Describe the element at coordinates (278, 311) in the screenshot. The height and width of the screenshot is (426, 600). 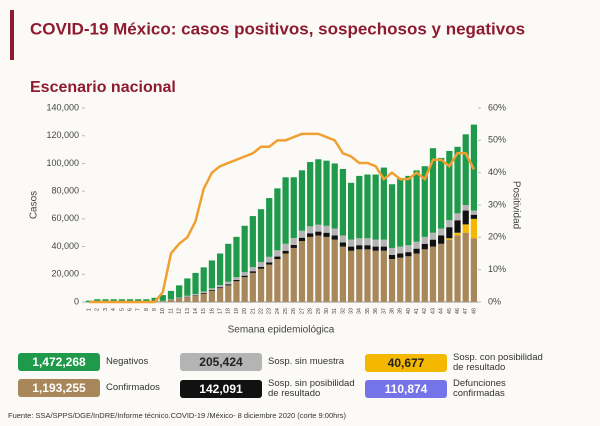
I see `x-tick-label: 24` at that location.